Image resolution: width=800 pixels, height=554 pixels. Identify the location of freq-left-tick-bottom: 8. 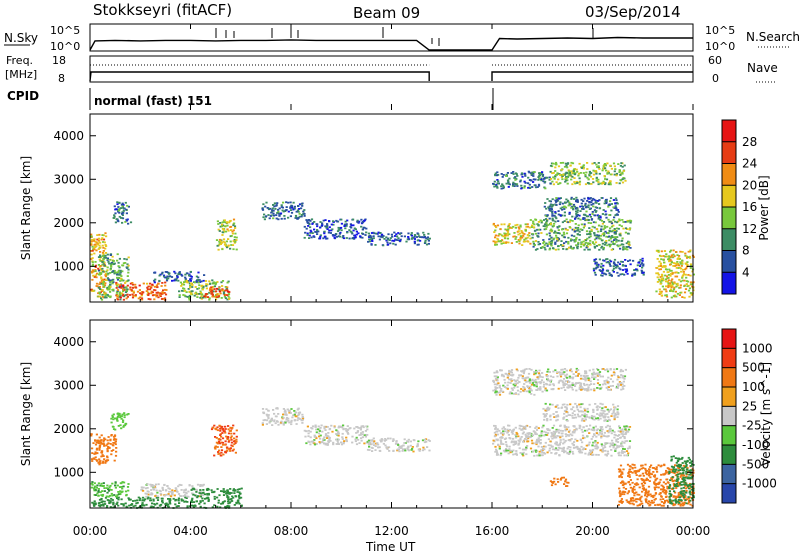
(61, 78).